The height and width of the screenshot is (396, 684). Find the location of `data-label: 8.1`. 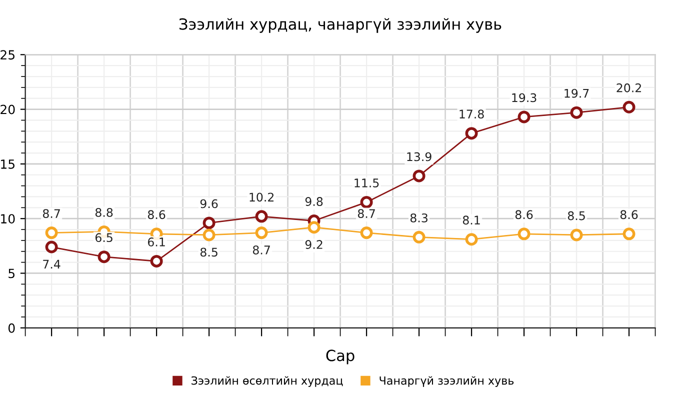

data-label: 8.1 is located at coordinates (471, 220).